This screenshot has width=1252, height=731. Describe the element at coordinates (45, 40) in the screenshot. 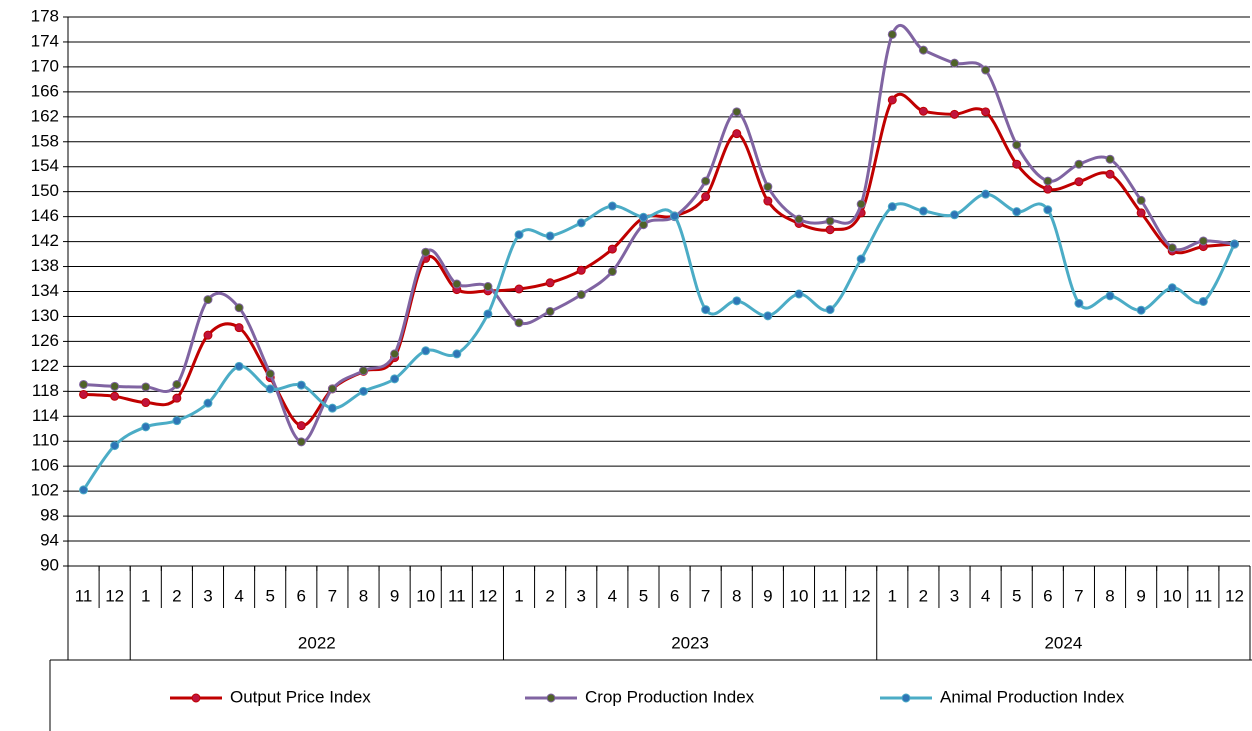

I see `y-tick-label: 174` at that location.